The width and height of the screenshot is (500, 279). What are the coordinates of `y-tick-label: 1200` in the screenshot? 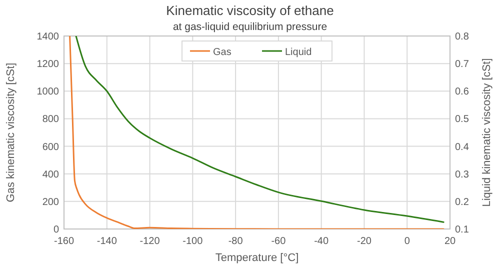 It's located at (48, 64).